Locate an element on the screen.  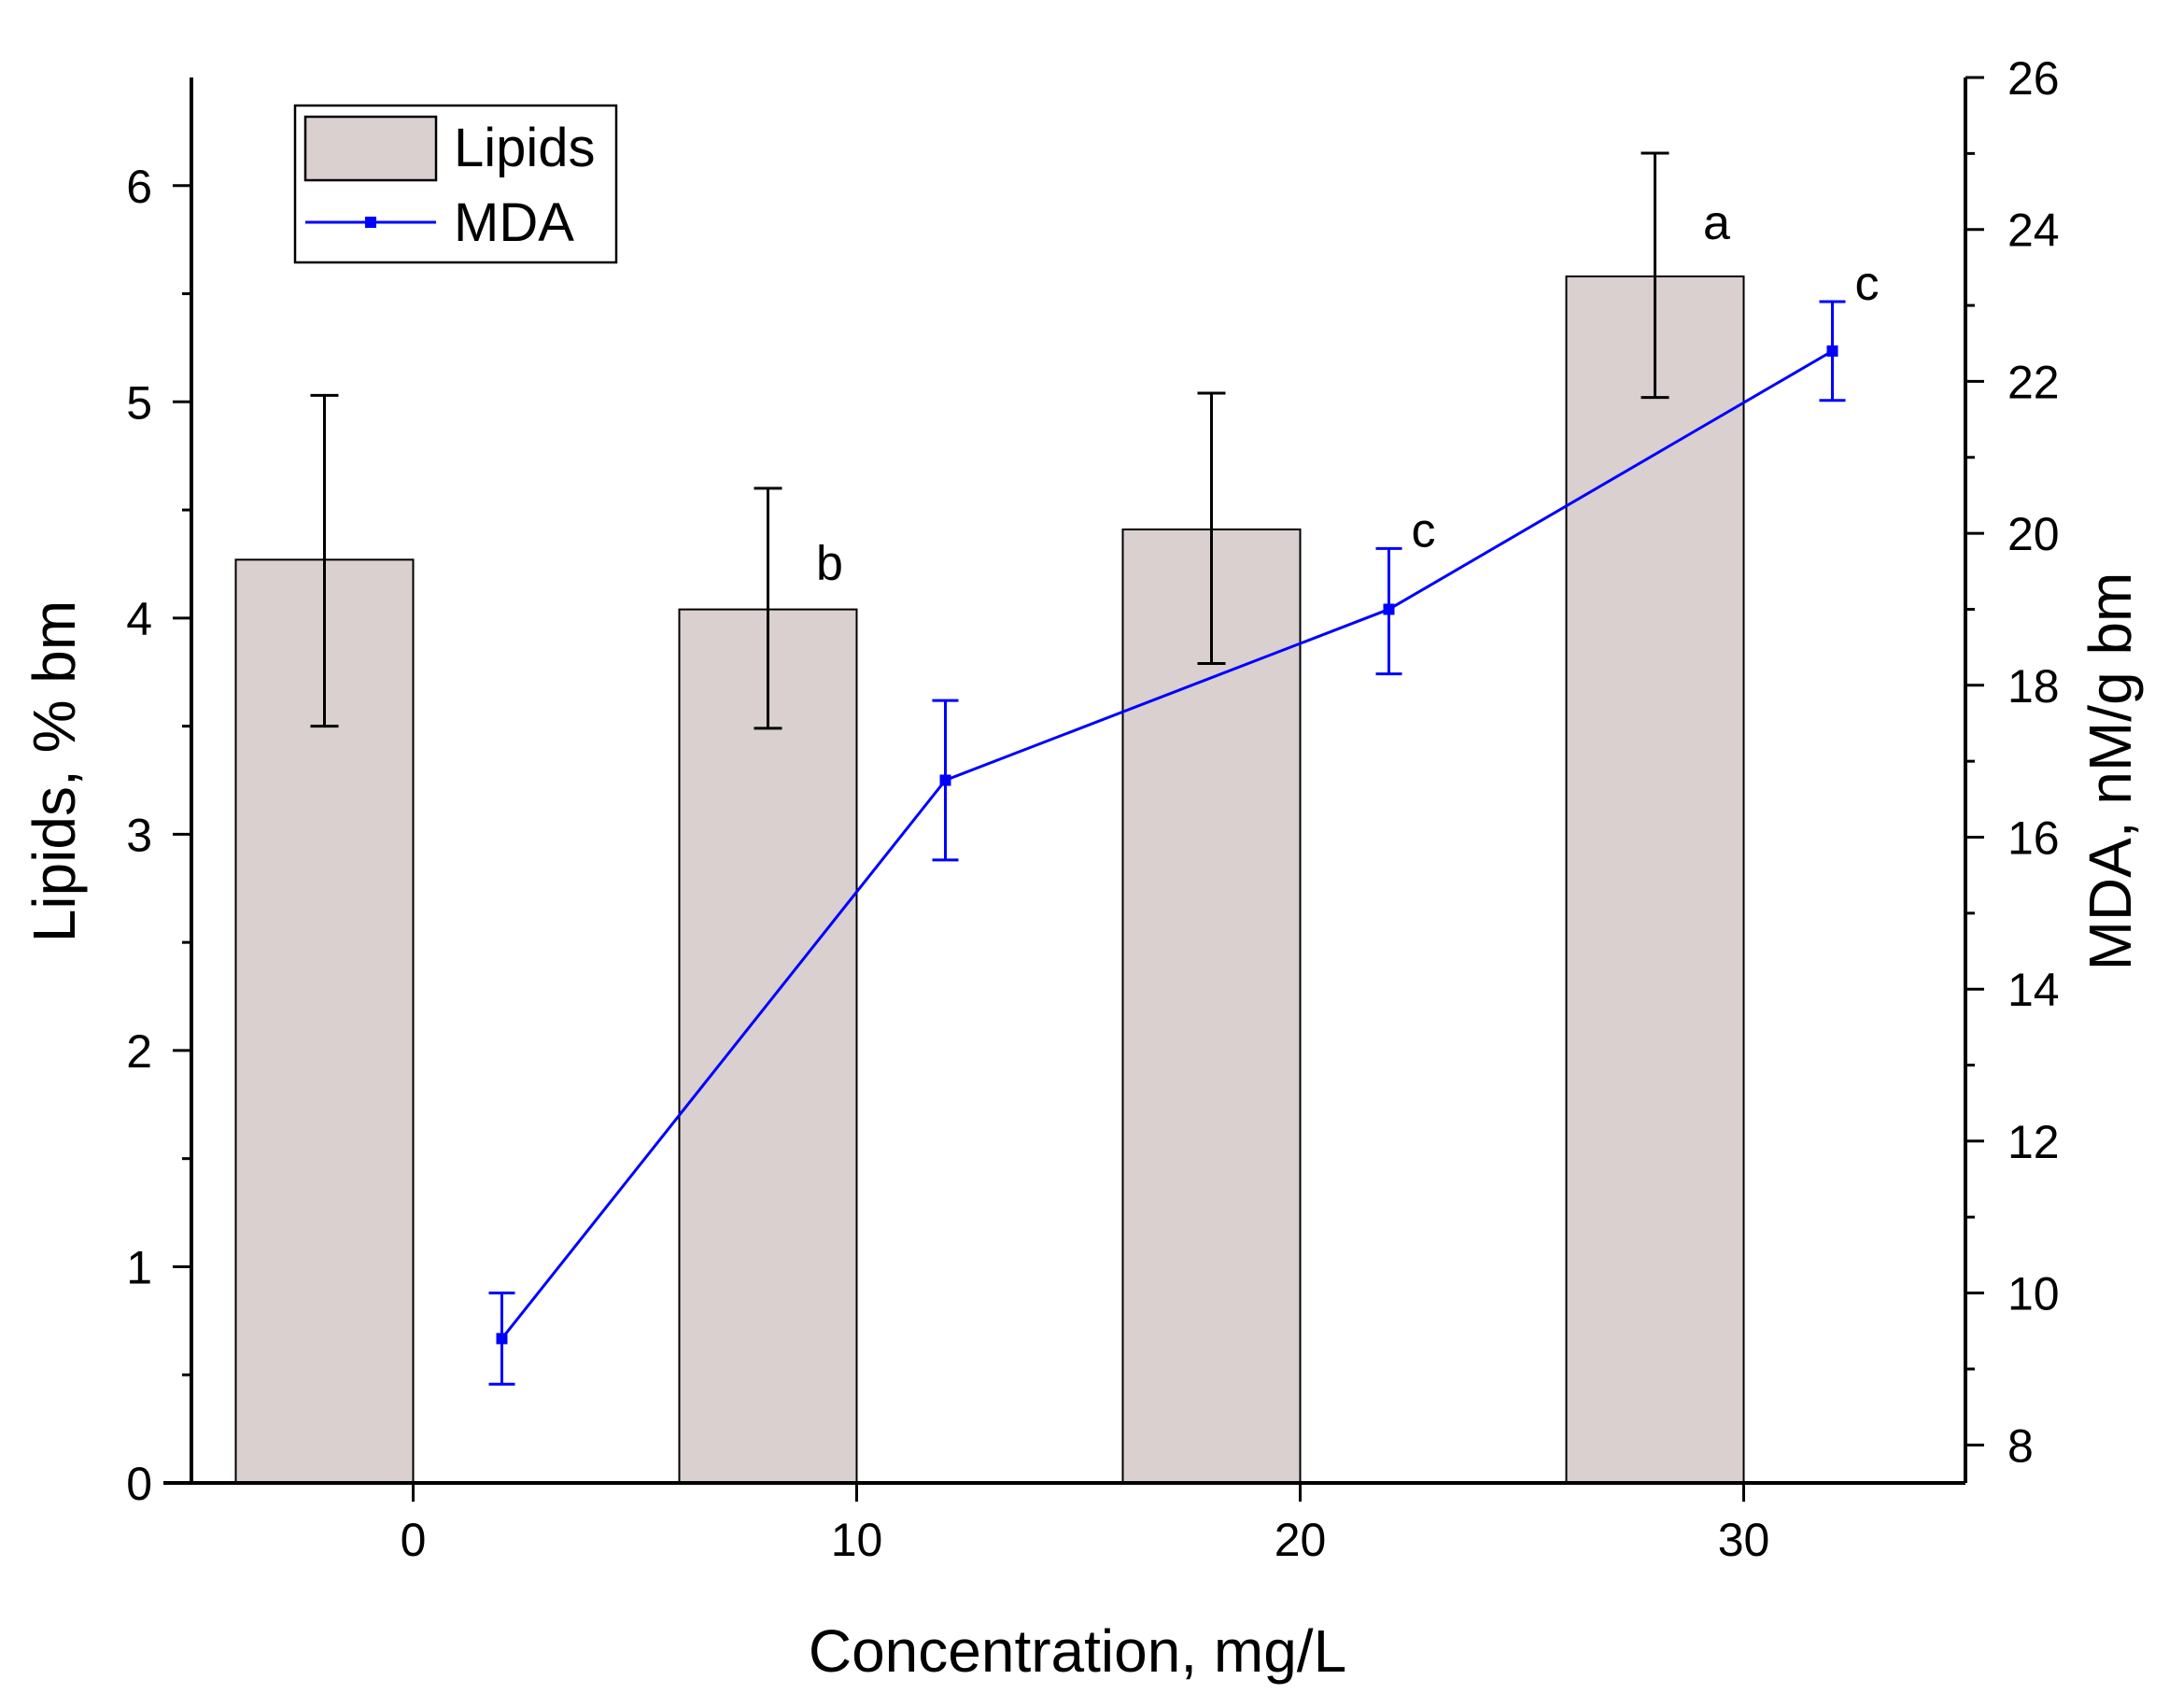
left-y-ticks: 0 1 2 3 4 5 6 is located at coordinates (158, 835).